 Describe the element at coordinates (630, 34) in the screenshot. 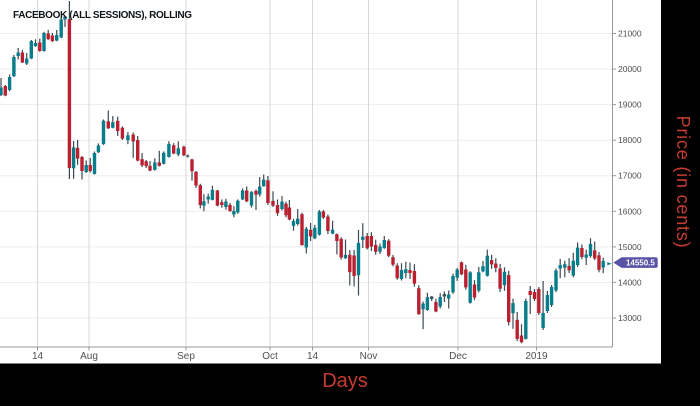

I see `svg-text: 21000` at that location.